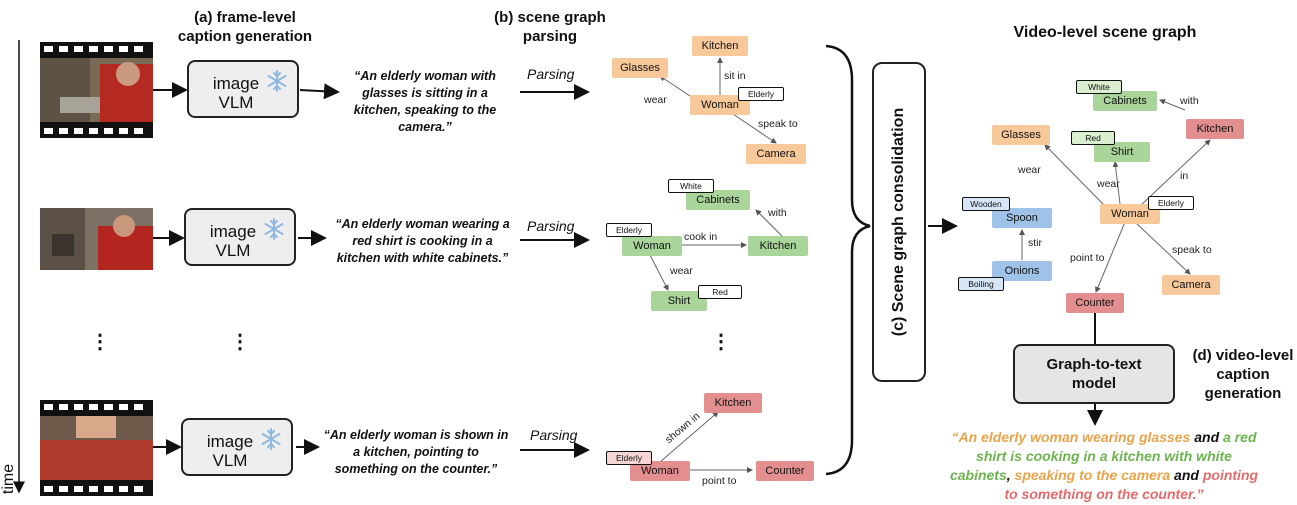 The width and height of the screenshot is (1297, 505). What do you see at coordinates (691, 186) in the screenshot?
I see `graph2-attr-white: White` at bounding box center [691, 186].